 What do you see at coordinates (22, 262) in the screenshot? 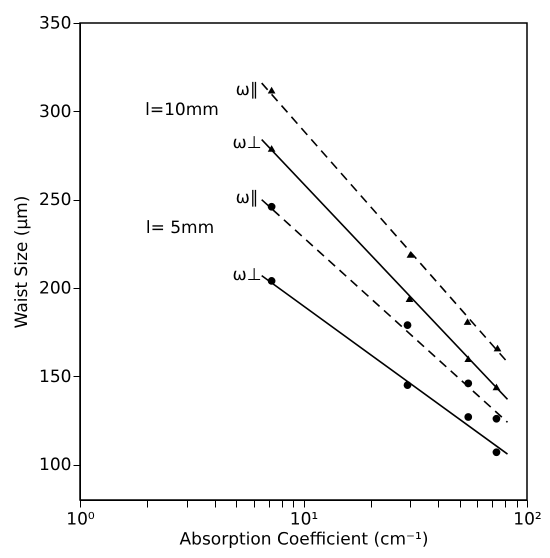
I see `y-axis-title: Waist Size (μm)` at bounding box center [22, 262].